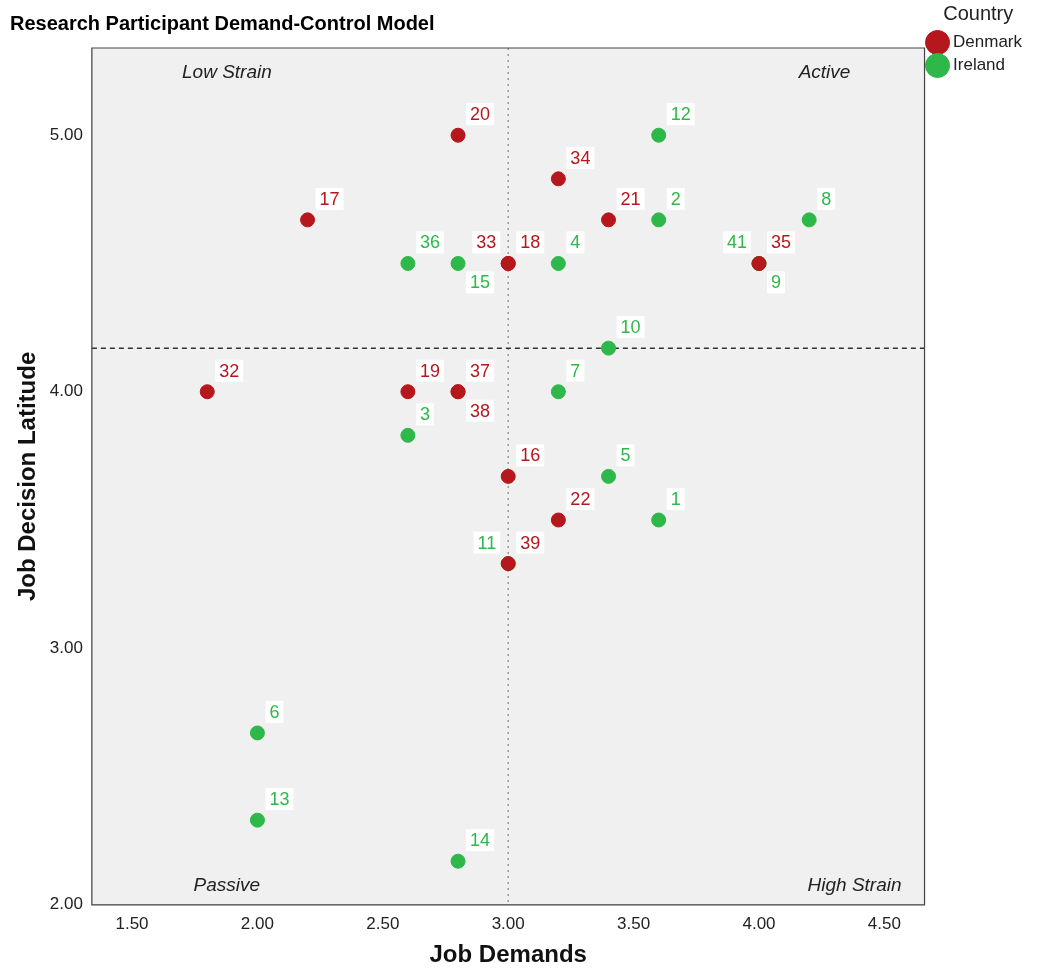  What do you see at coordinates (580, 498) in the screenshot?
I see `annotation: 22` at bounding box center [580, 498].